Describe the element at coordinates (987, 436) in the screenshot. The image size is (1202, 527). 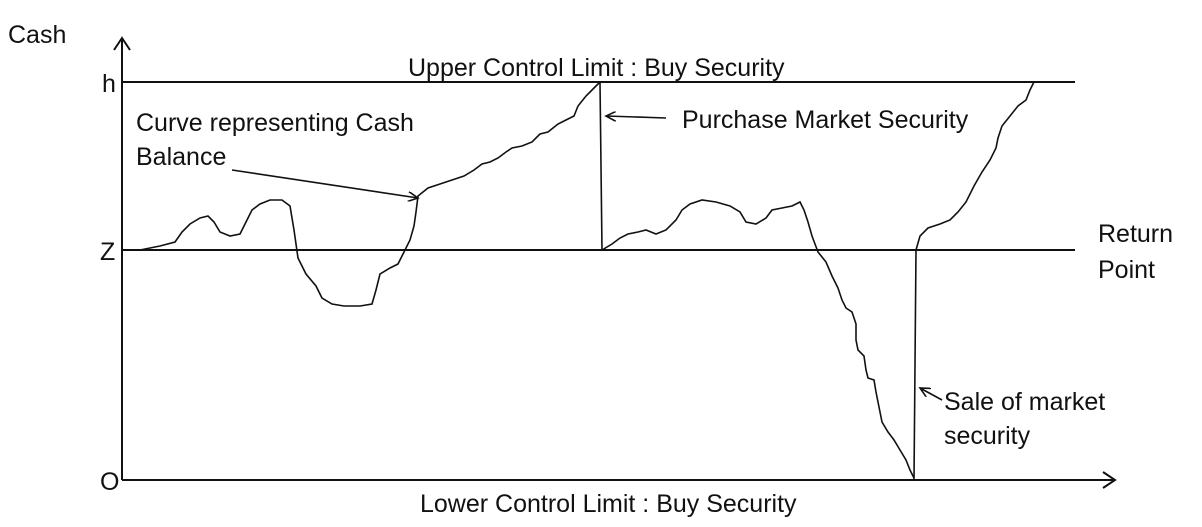
I see `sale-label-line2: security` at that location.